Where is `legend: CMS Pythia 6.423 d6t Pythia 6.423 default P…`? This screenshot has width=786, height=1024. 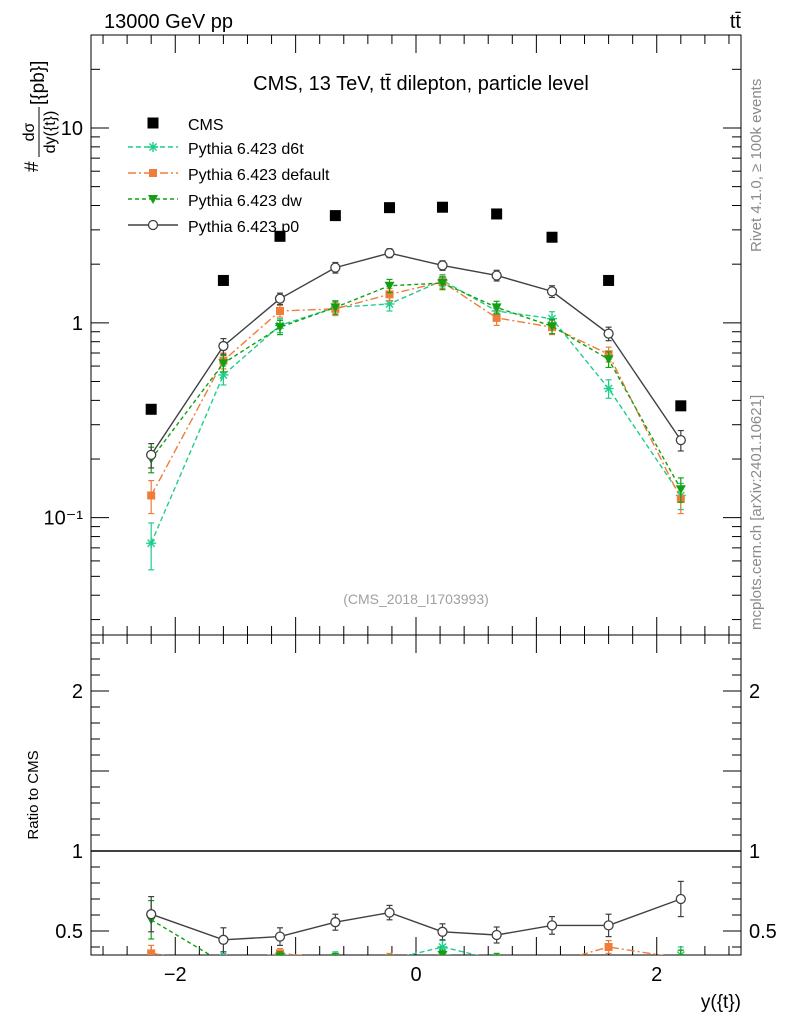
legend: CMS Pythia 6.423 d6t Pythia 6.423 default P… is located at coordinates (229, 176).